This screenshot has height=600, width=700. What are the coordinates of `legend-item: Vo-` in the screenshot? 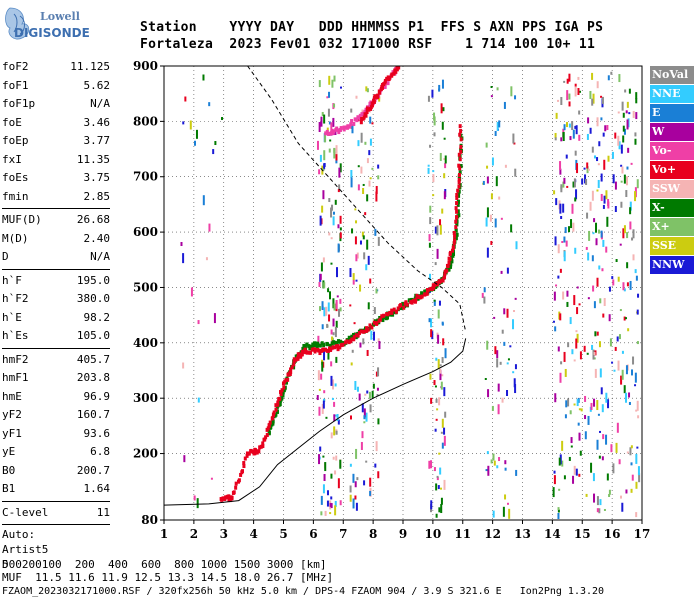 It's located at (672, 151).